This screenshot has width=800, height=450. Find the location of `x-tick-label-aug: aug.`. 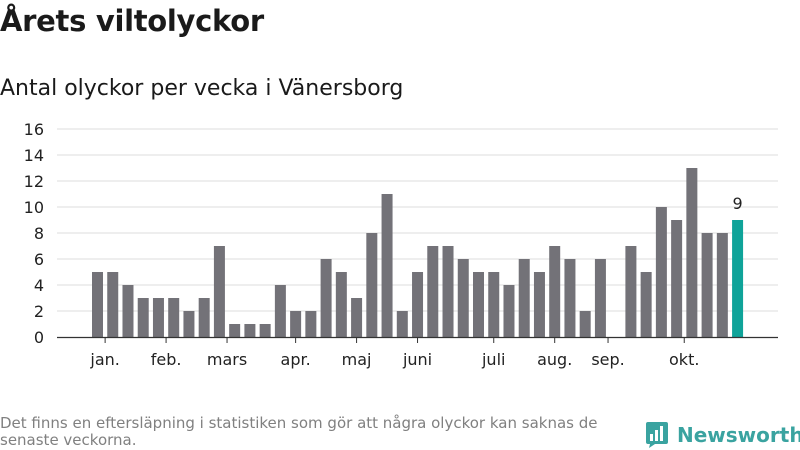

x-tick-label-aug: aug. is located at coordinates (554, 359).